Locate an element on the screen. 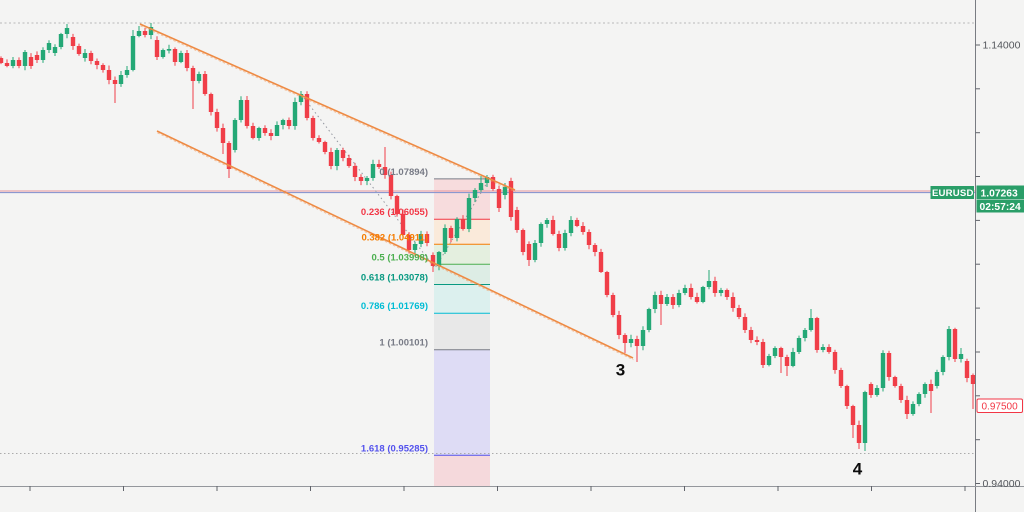 The image size is (1024, 512). svg-text: 0.786 (1.01769) is located at coordinates (394, 306).